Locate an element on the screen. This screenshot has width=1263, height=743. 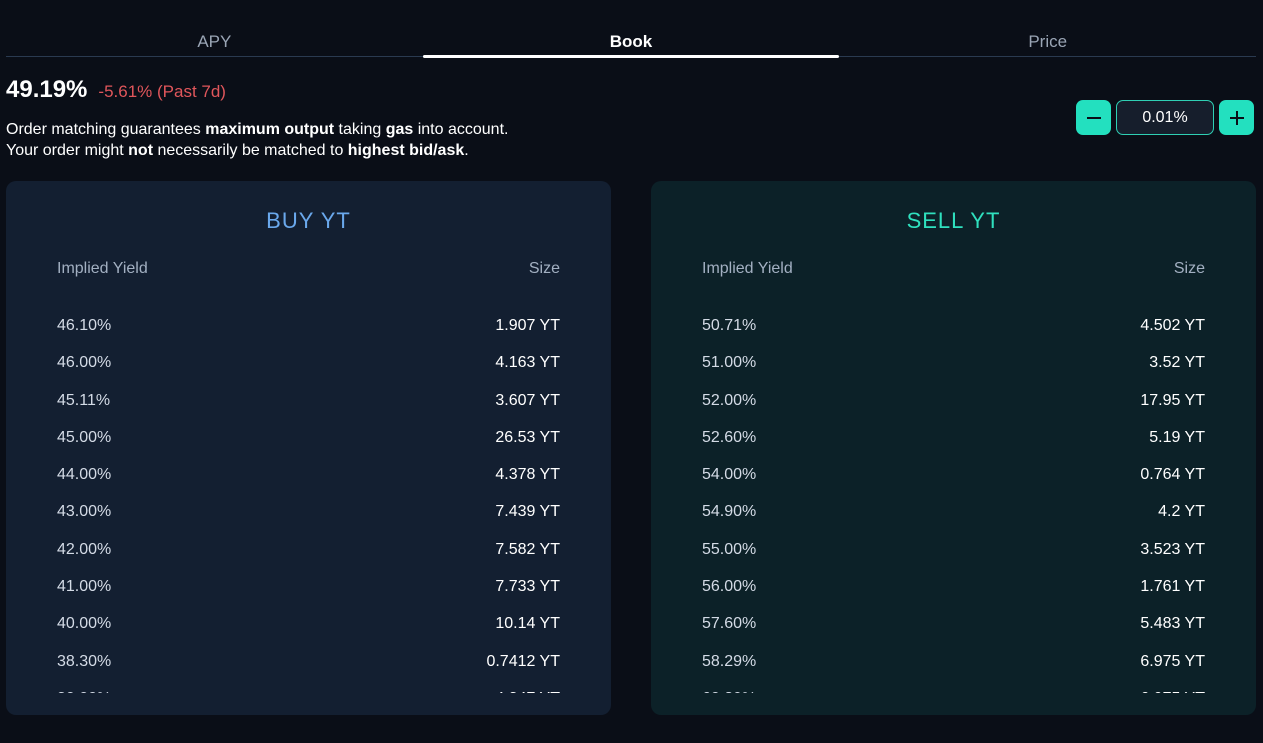
tab-apy: APY is located at coordinates (214, 41).